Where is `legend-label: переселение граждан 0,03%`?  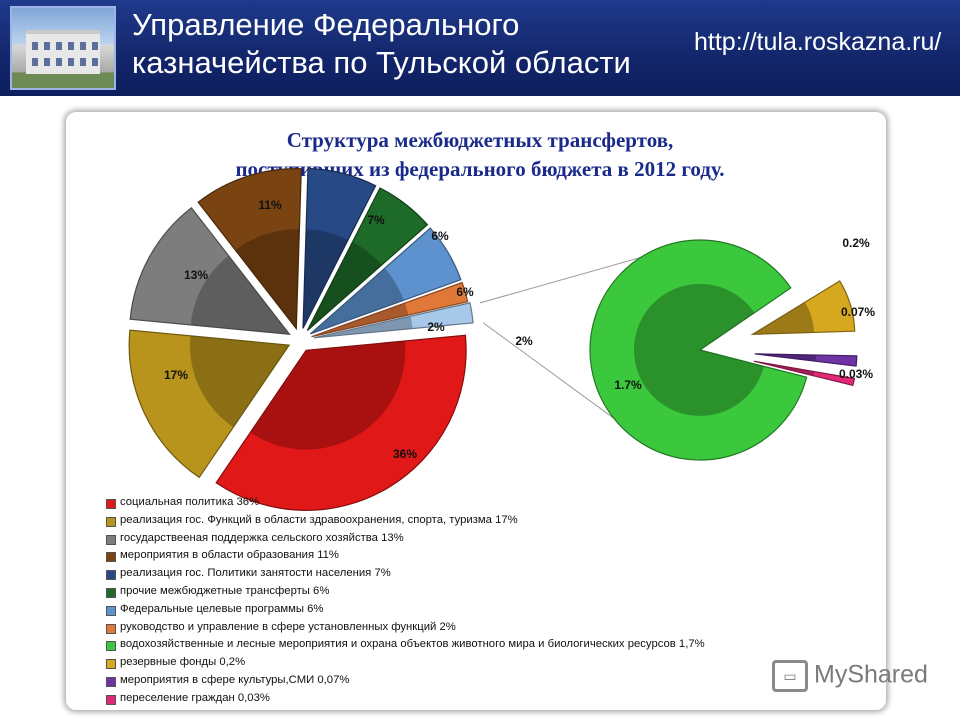 legend-label: переселение граждан 0,03% is located at coordinates (195, 697).